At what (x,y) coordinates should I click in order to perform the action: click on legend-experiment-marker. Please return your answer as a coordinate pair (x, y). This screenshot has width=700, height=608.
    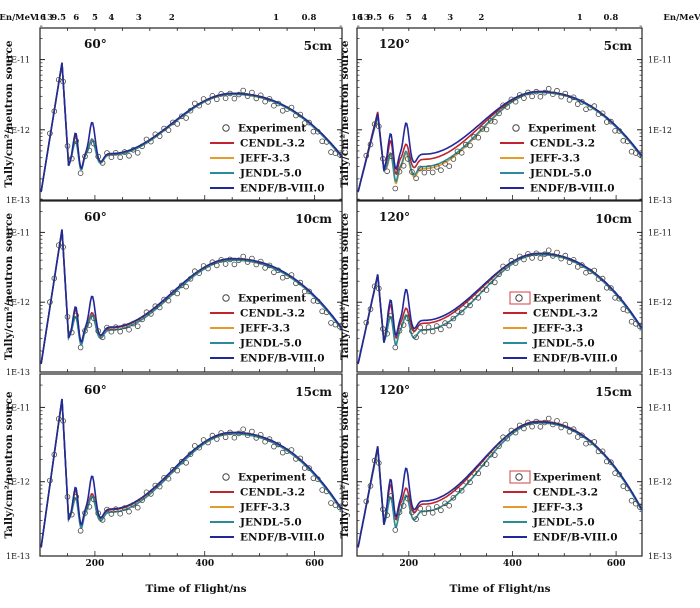
    Looking at the image, I should click on (516, 128).